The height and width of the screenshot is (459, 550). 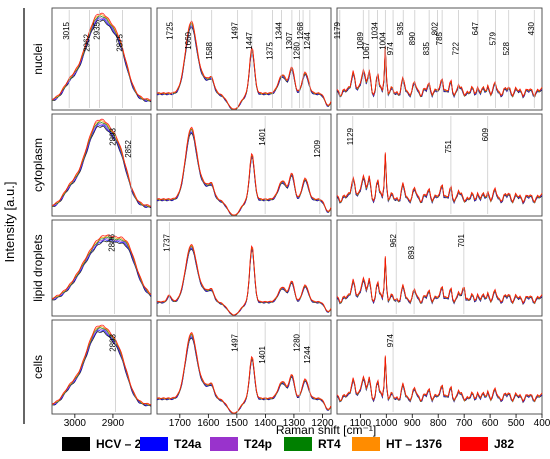 I want to click on peak-label-935: 935, so click(x=400, y=28).